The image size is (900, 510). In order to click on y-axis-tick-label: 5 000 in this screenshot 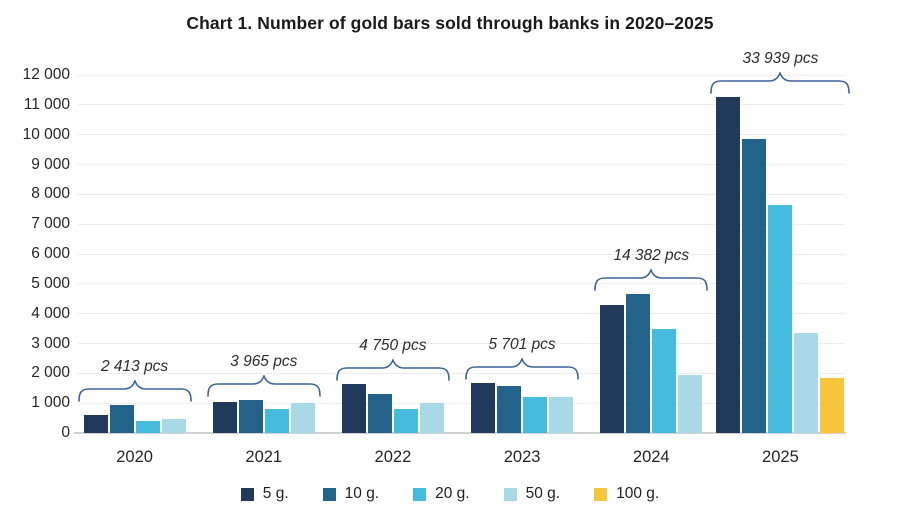, I will do `click(50, 283)`.